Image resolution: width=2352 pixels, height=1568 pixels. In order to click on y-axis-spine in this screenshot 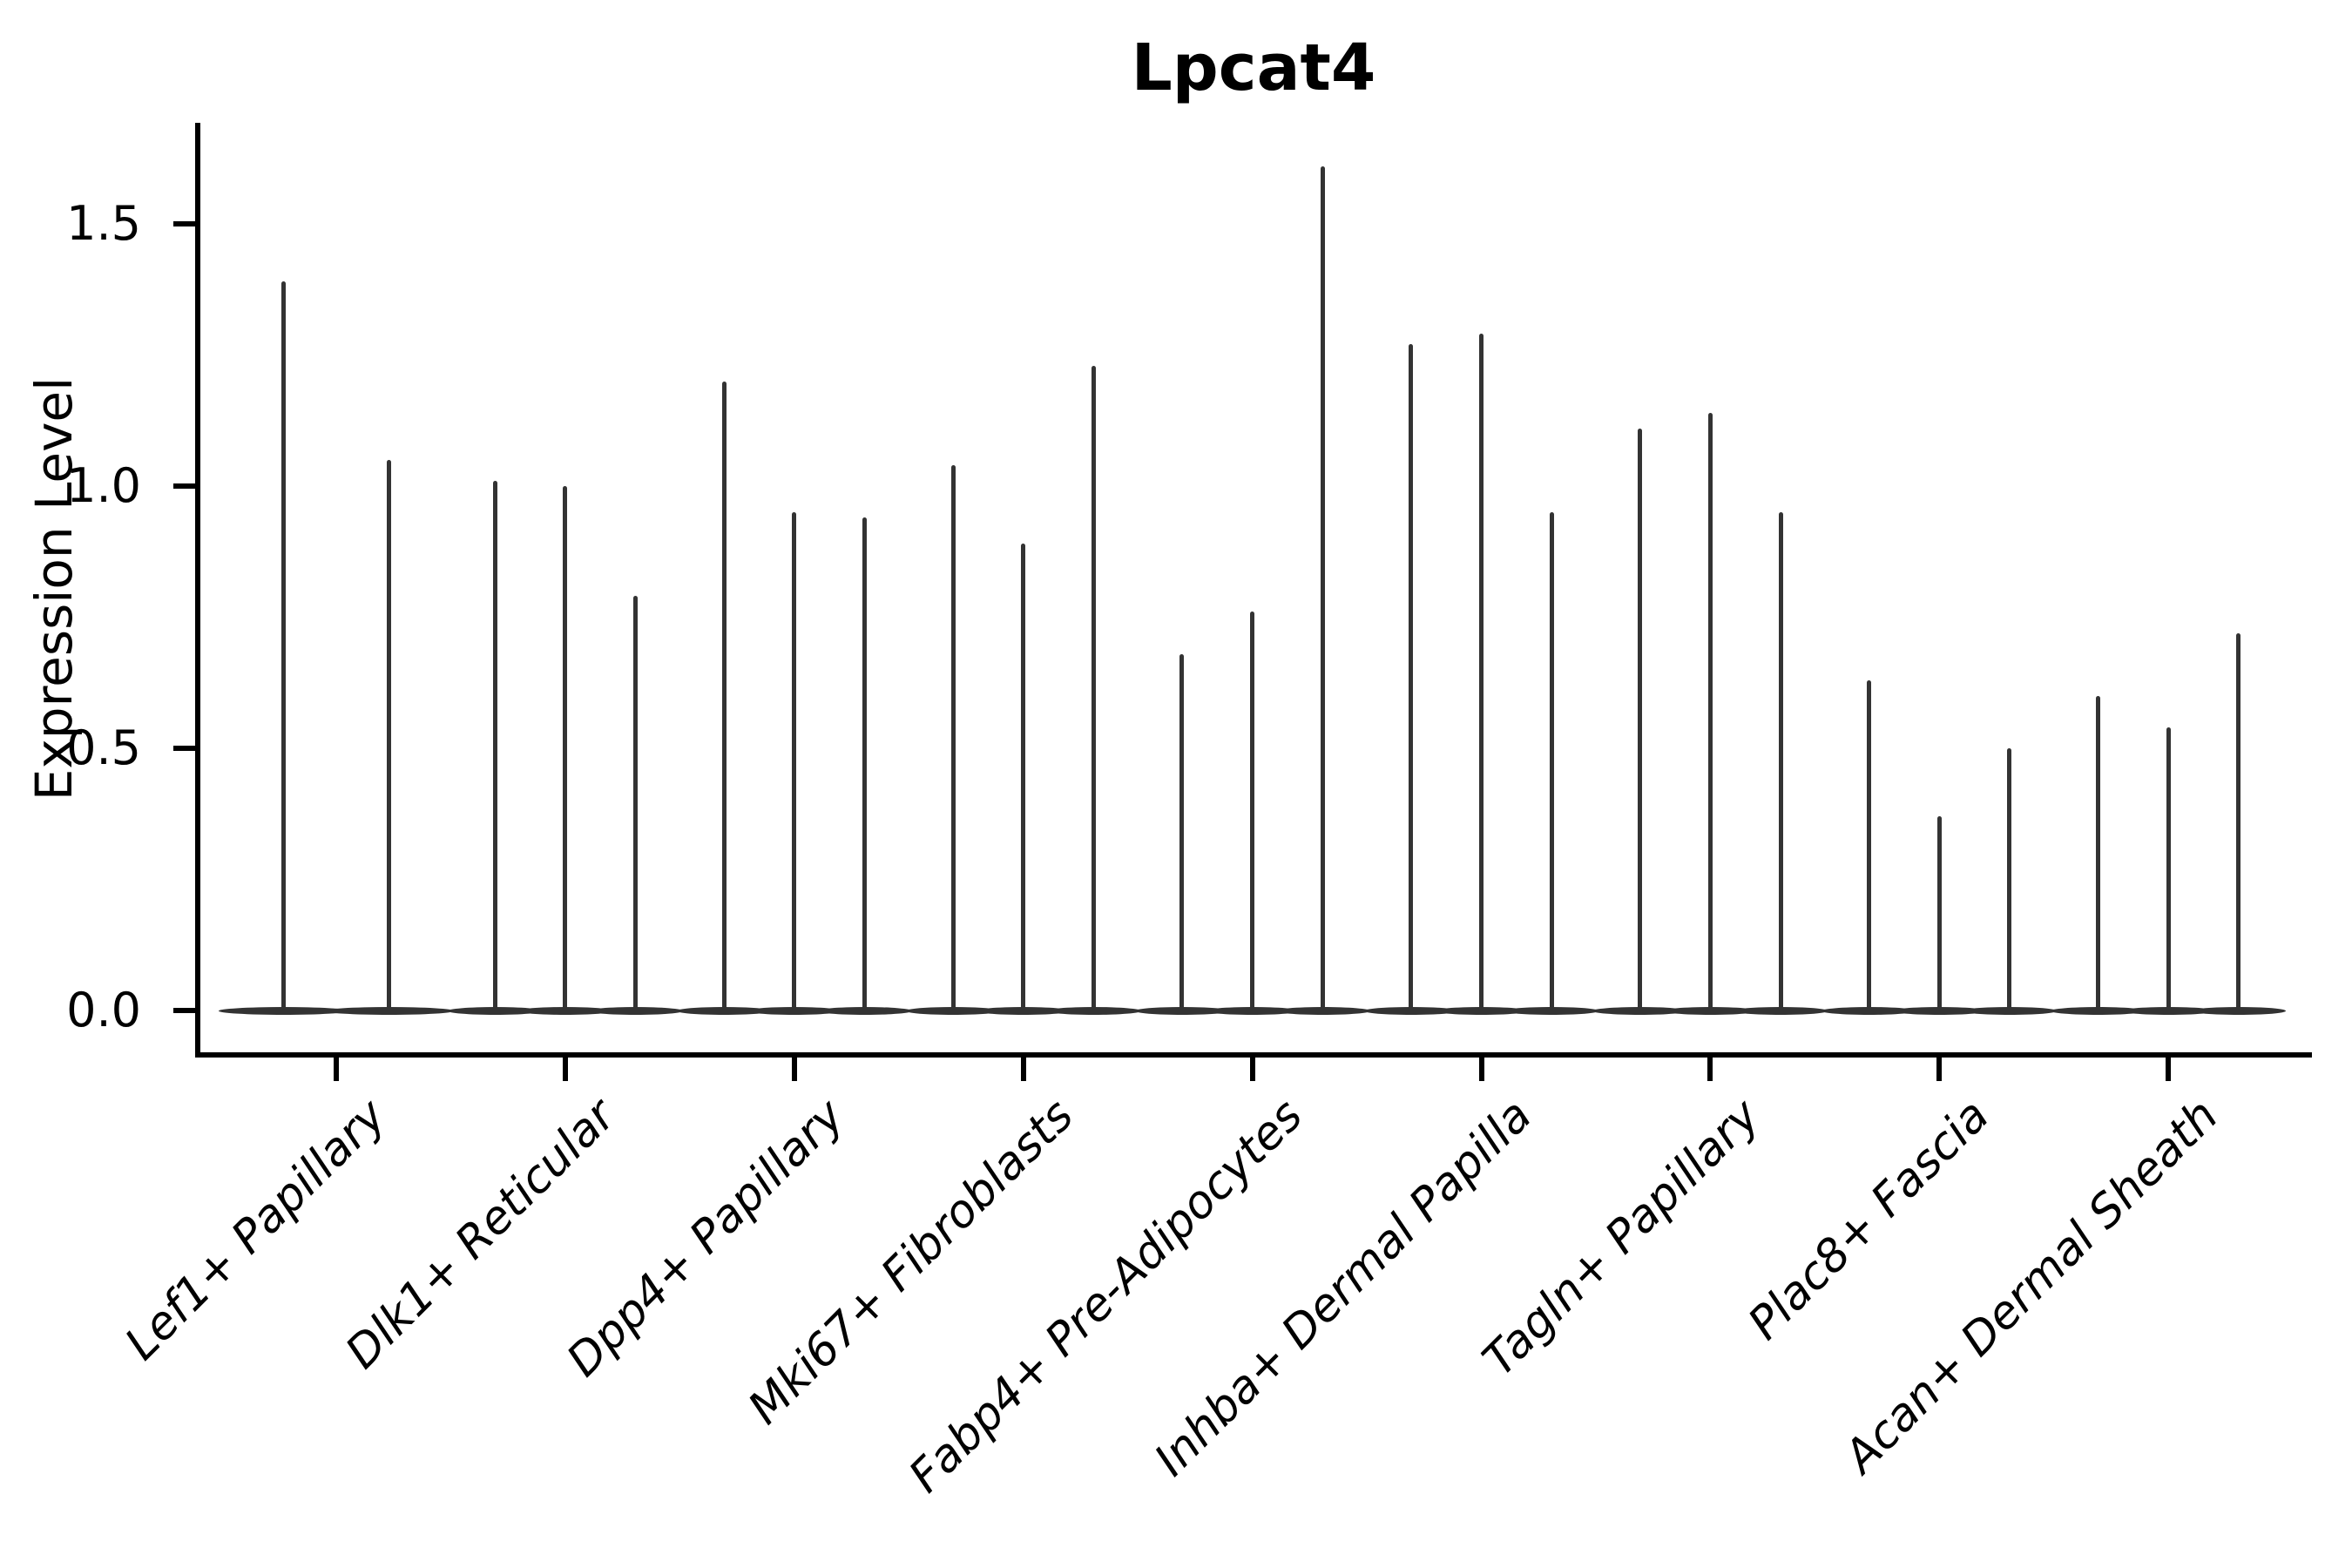, I will do `click(198, 590)`.